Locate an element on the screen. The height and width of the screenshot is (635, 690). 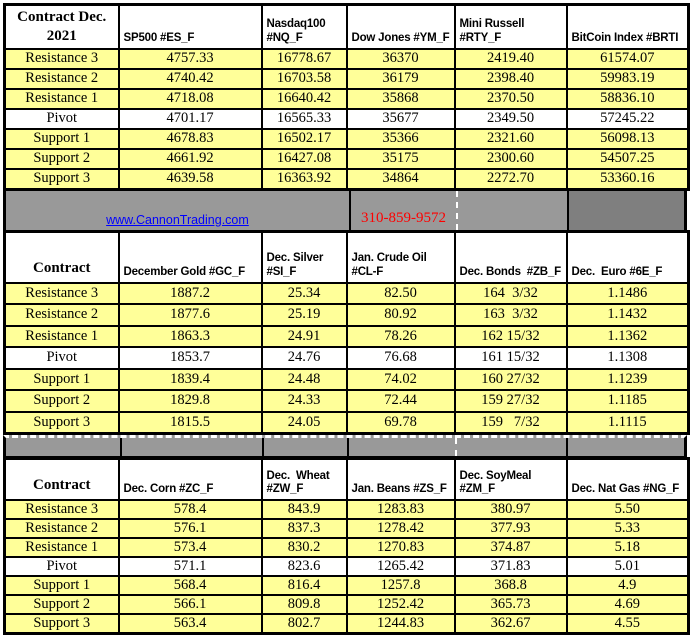
value-cell: 809.8 is located at coordinates (304, 604).